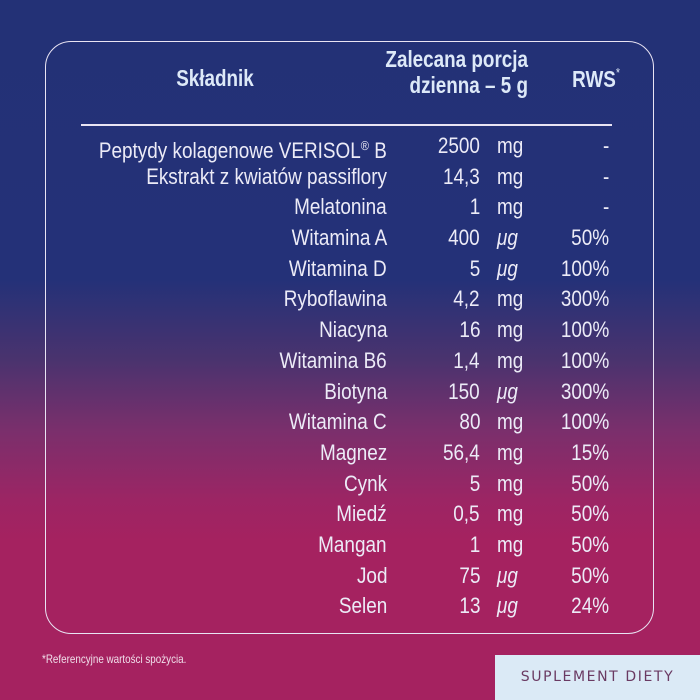 Image resolution: width=700 pixels, height=700 pixels. What do you see at coordinates (590, 606) in the screenshot?
I see `rws-percent: 24%` at bounding box center [590, 606].